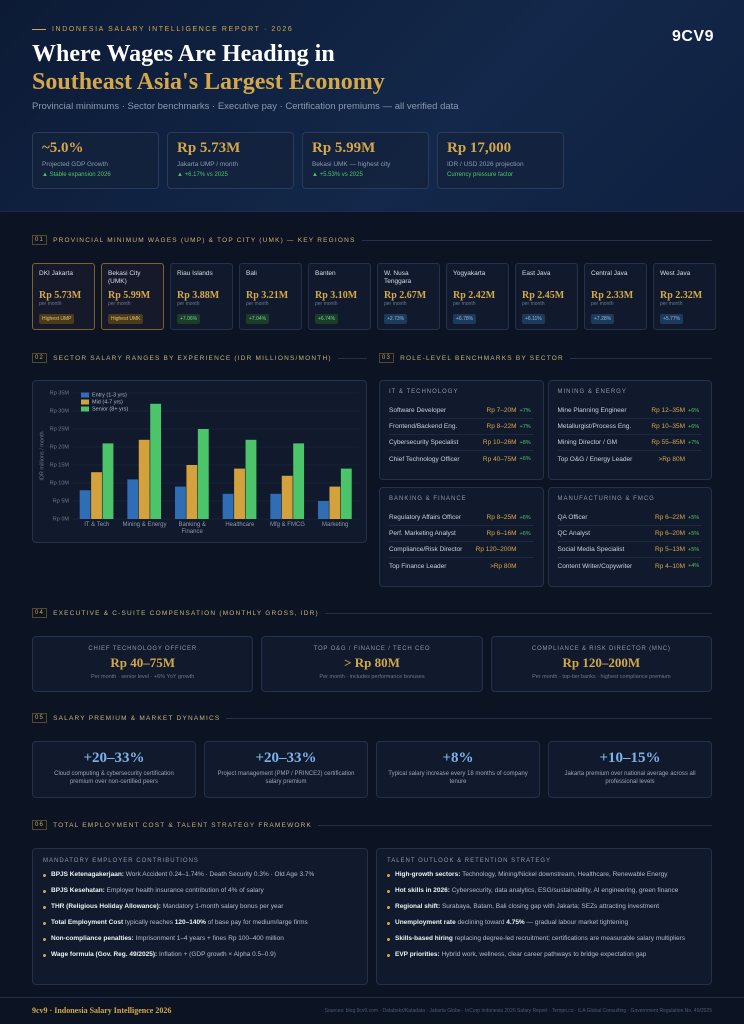  Describe the element at coordinates (629, 443) in the screenshot. I see `role-row: Mining Director / GM Rp 55–85M +7%` at that location.